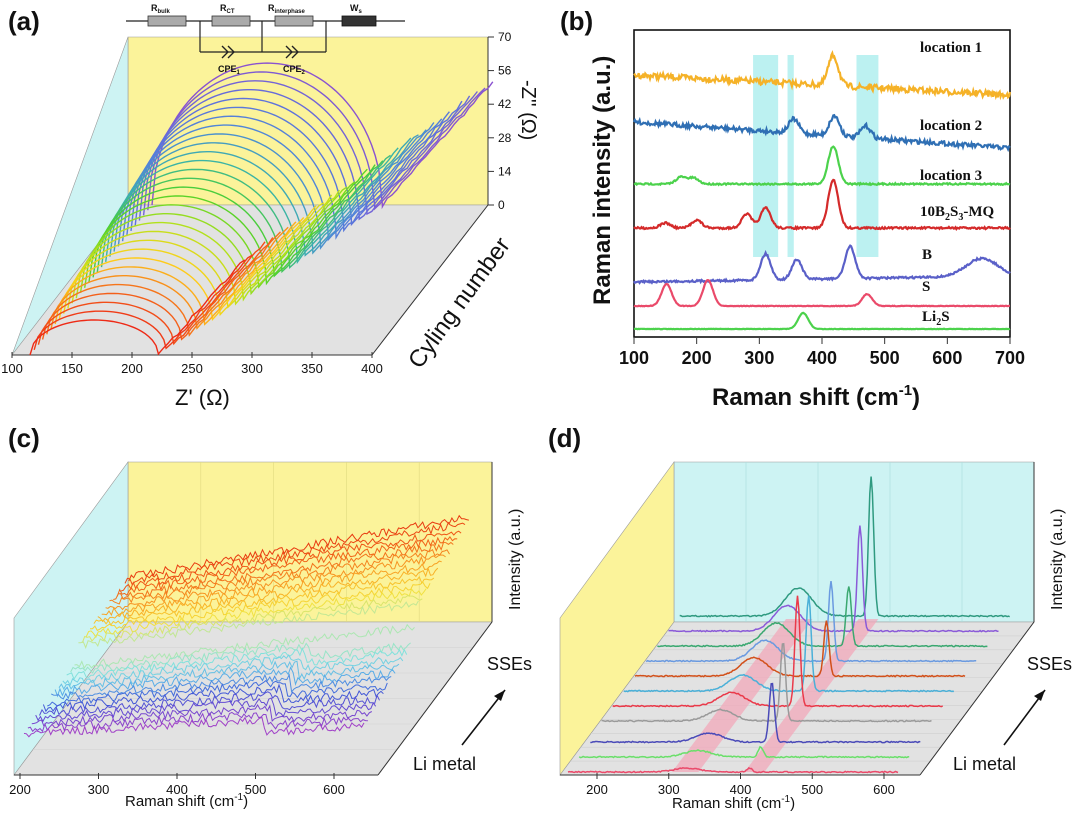 The height and width of the screenshot is (817, 1080). I want to click on b-x-tick-label: 200, so click(697, 358).